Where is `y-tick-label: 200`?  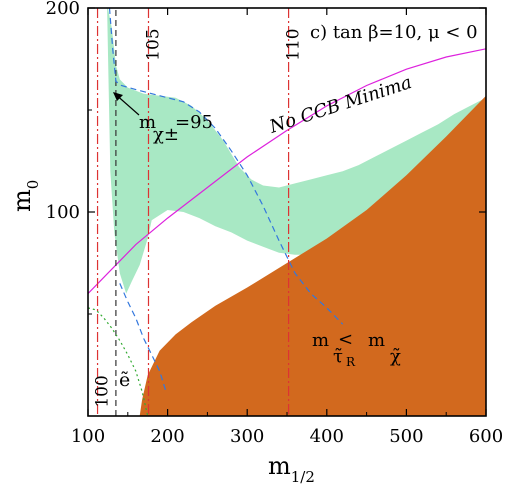
y-tick-label: 200 is located at coordinates (63, 9).